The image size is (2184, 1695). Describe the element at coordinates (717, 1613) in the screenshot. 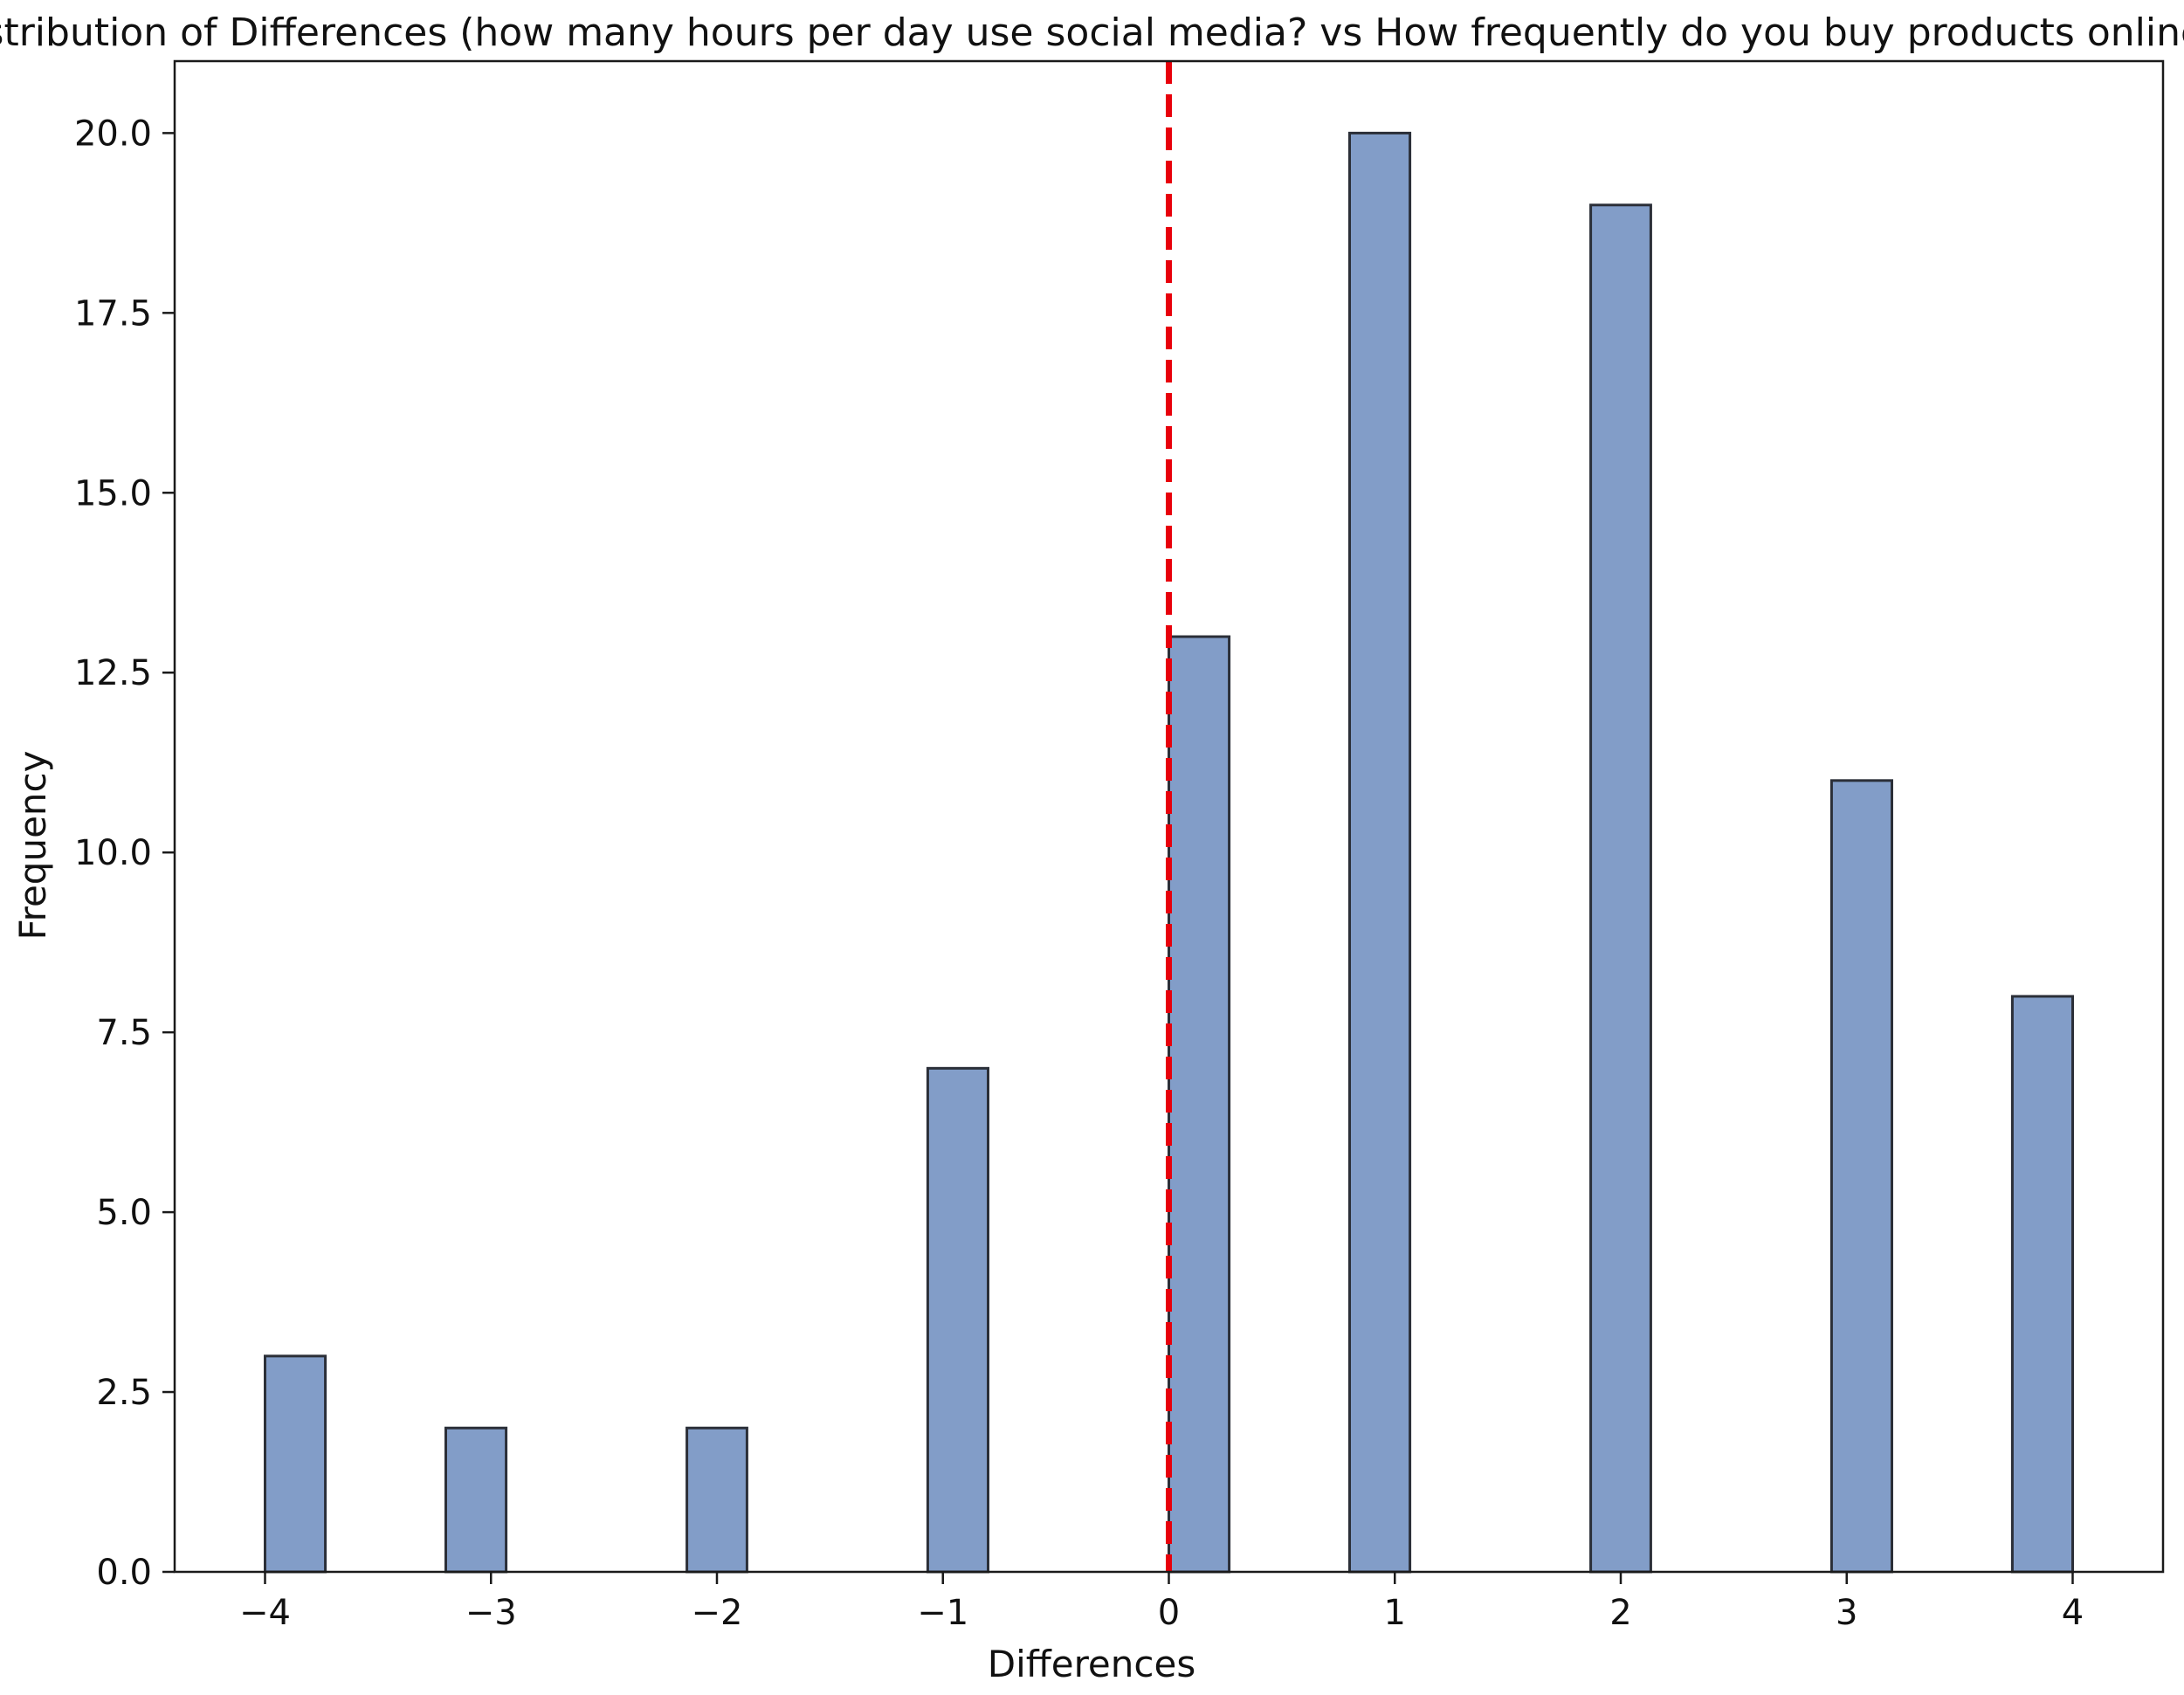

I see `x-tick-label: −2` at that location.